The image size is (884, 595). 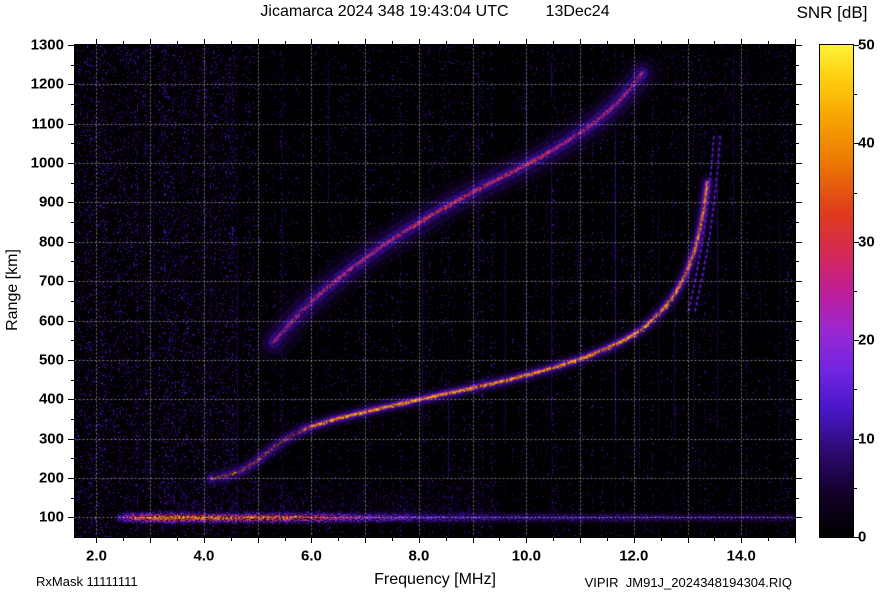 I want to click on title-row: Jicamarca 2024 348 19:43:04 UTC 13Dec24, so click(x=435, y=12).